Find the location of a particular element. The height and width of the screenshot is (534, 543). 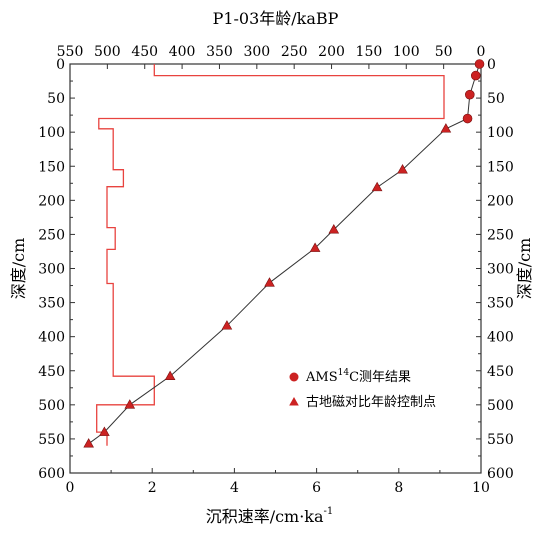

x-bottom-tick-label: 10 is located at coordinates (481, 488).